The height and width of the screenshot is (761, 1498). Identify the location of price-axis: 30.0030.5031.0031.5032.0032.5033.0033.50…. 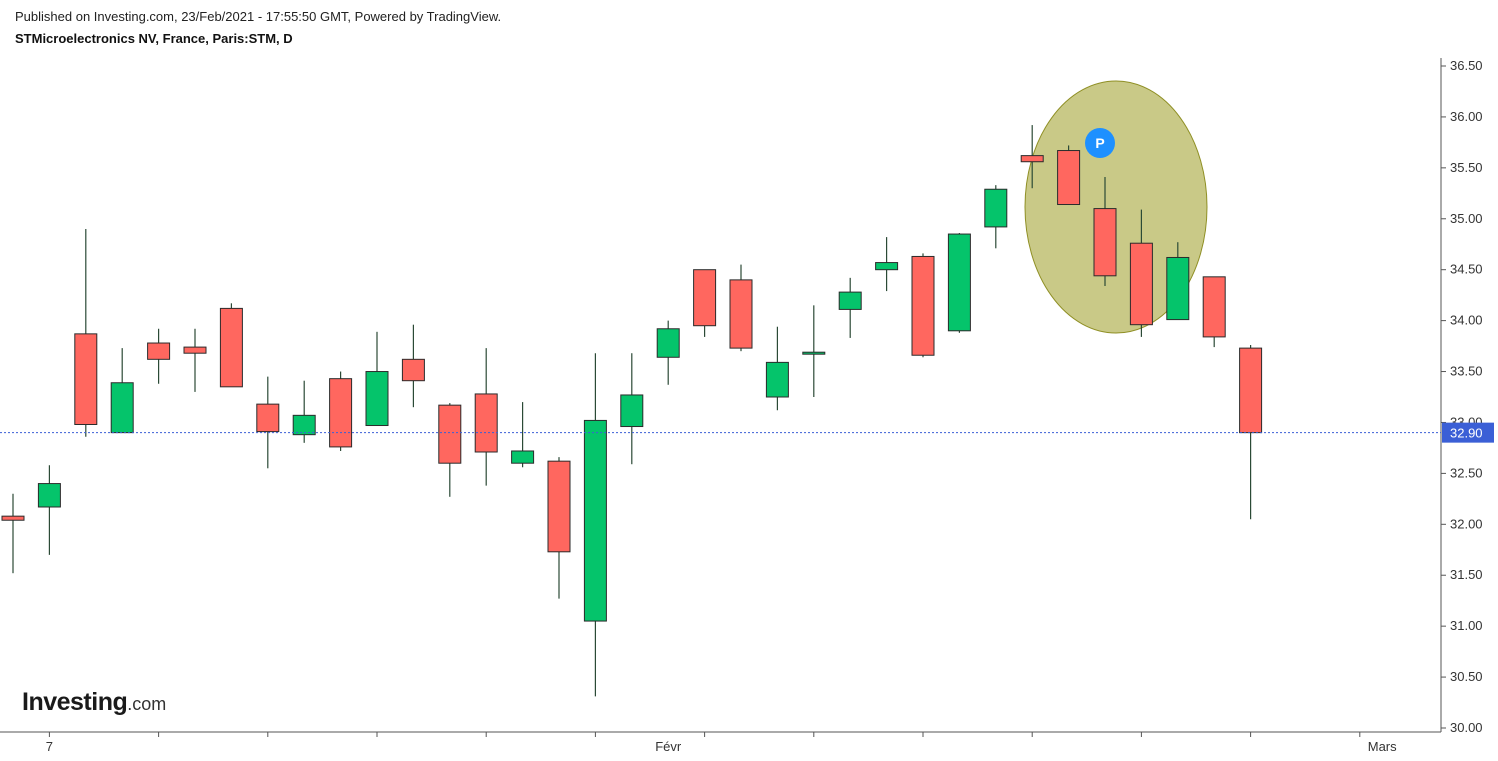
(1461, 396).